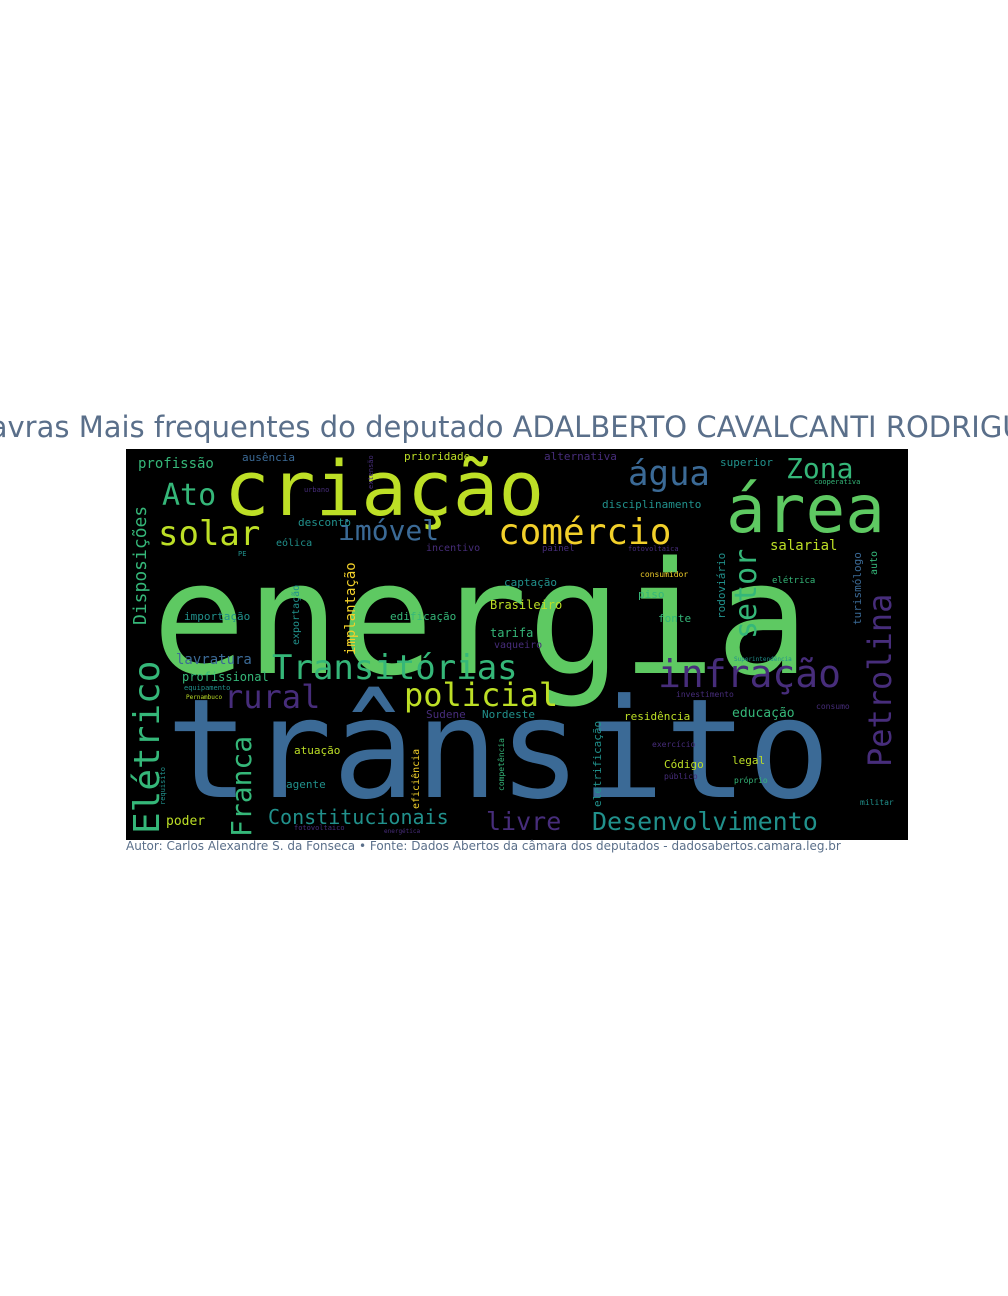 This screenshot has width=1008, height=1296. I want to click on word-turismologo: turismólogo, so click(857, 588).